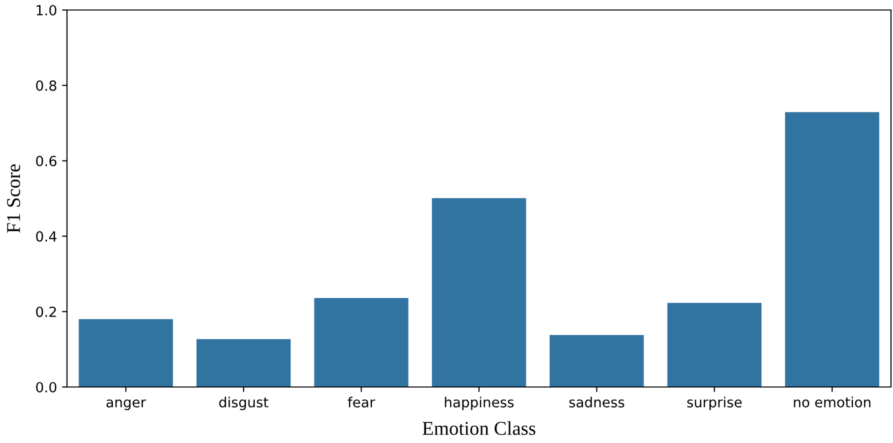 Image resolution: width=893 pixels, height=443 pixels. What do you see at coordinates (362, 402) in the screenshot?
I see `x-tick-label: fear` at bounding box center [362, 402].